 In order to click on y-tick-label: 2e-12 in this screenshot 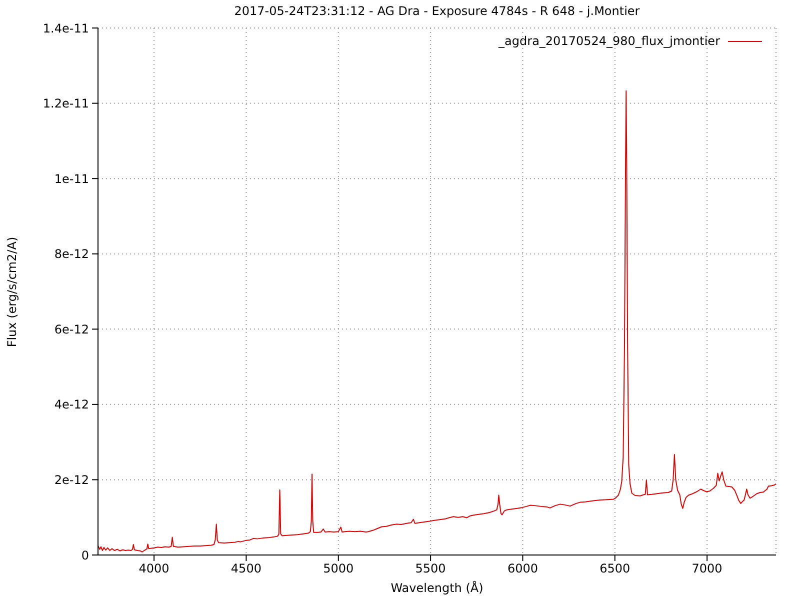, I will do `click(71, 479)`.